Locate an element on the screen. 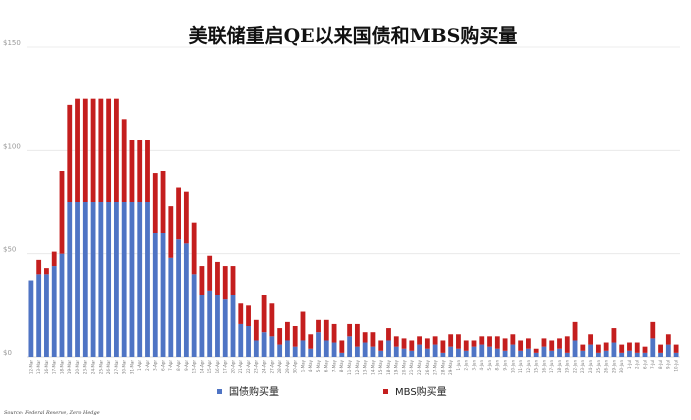 The width and height of the screenshot is (691, 420). legend-label: 国债购买量 is located at coordinates (254, 391).